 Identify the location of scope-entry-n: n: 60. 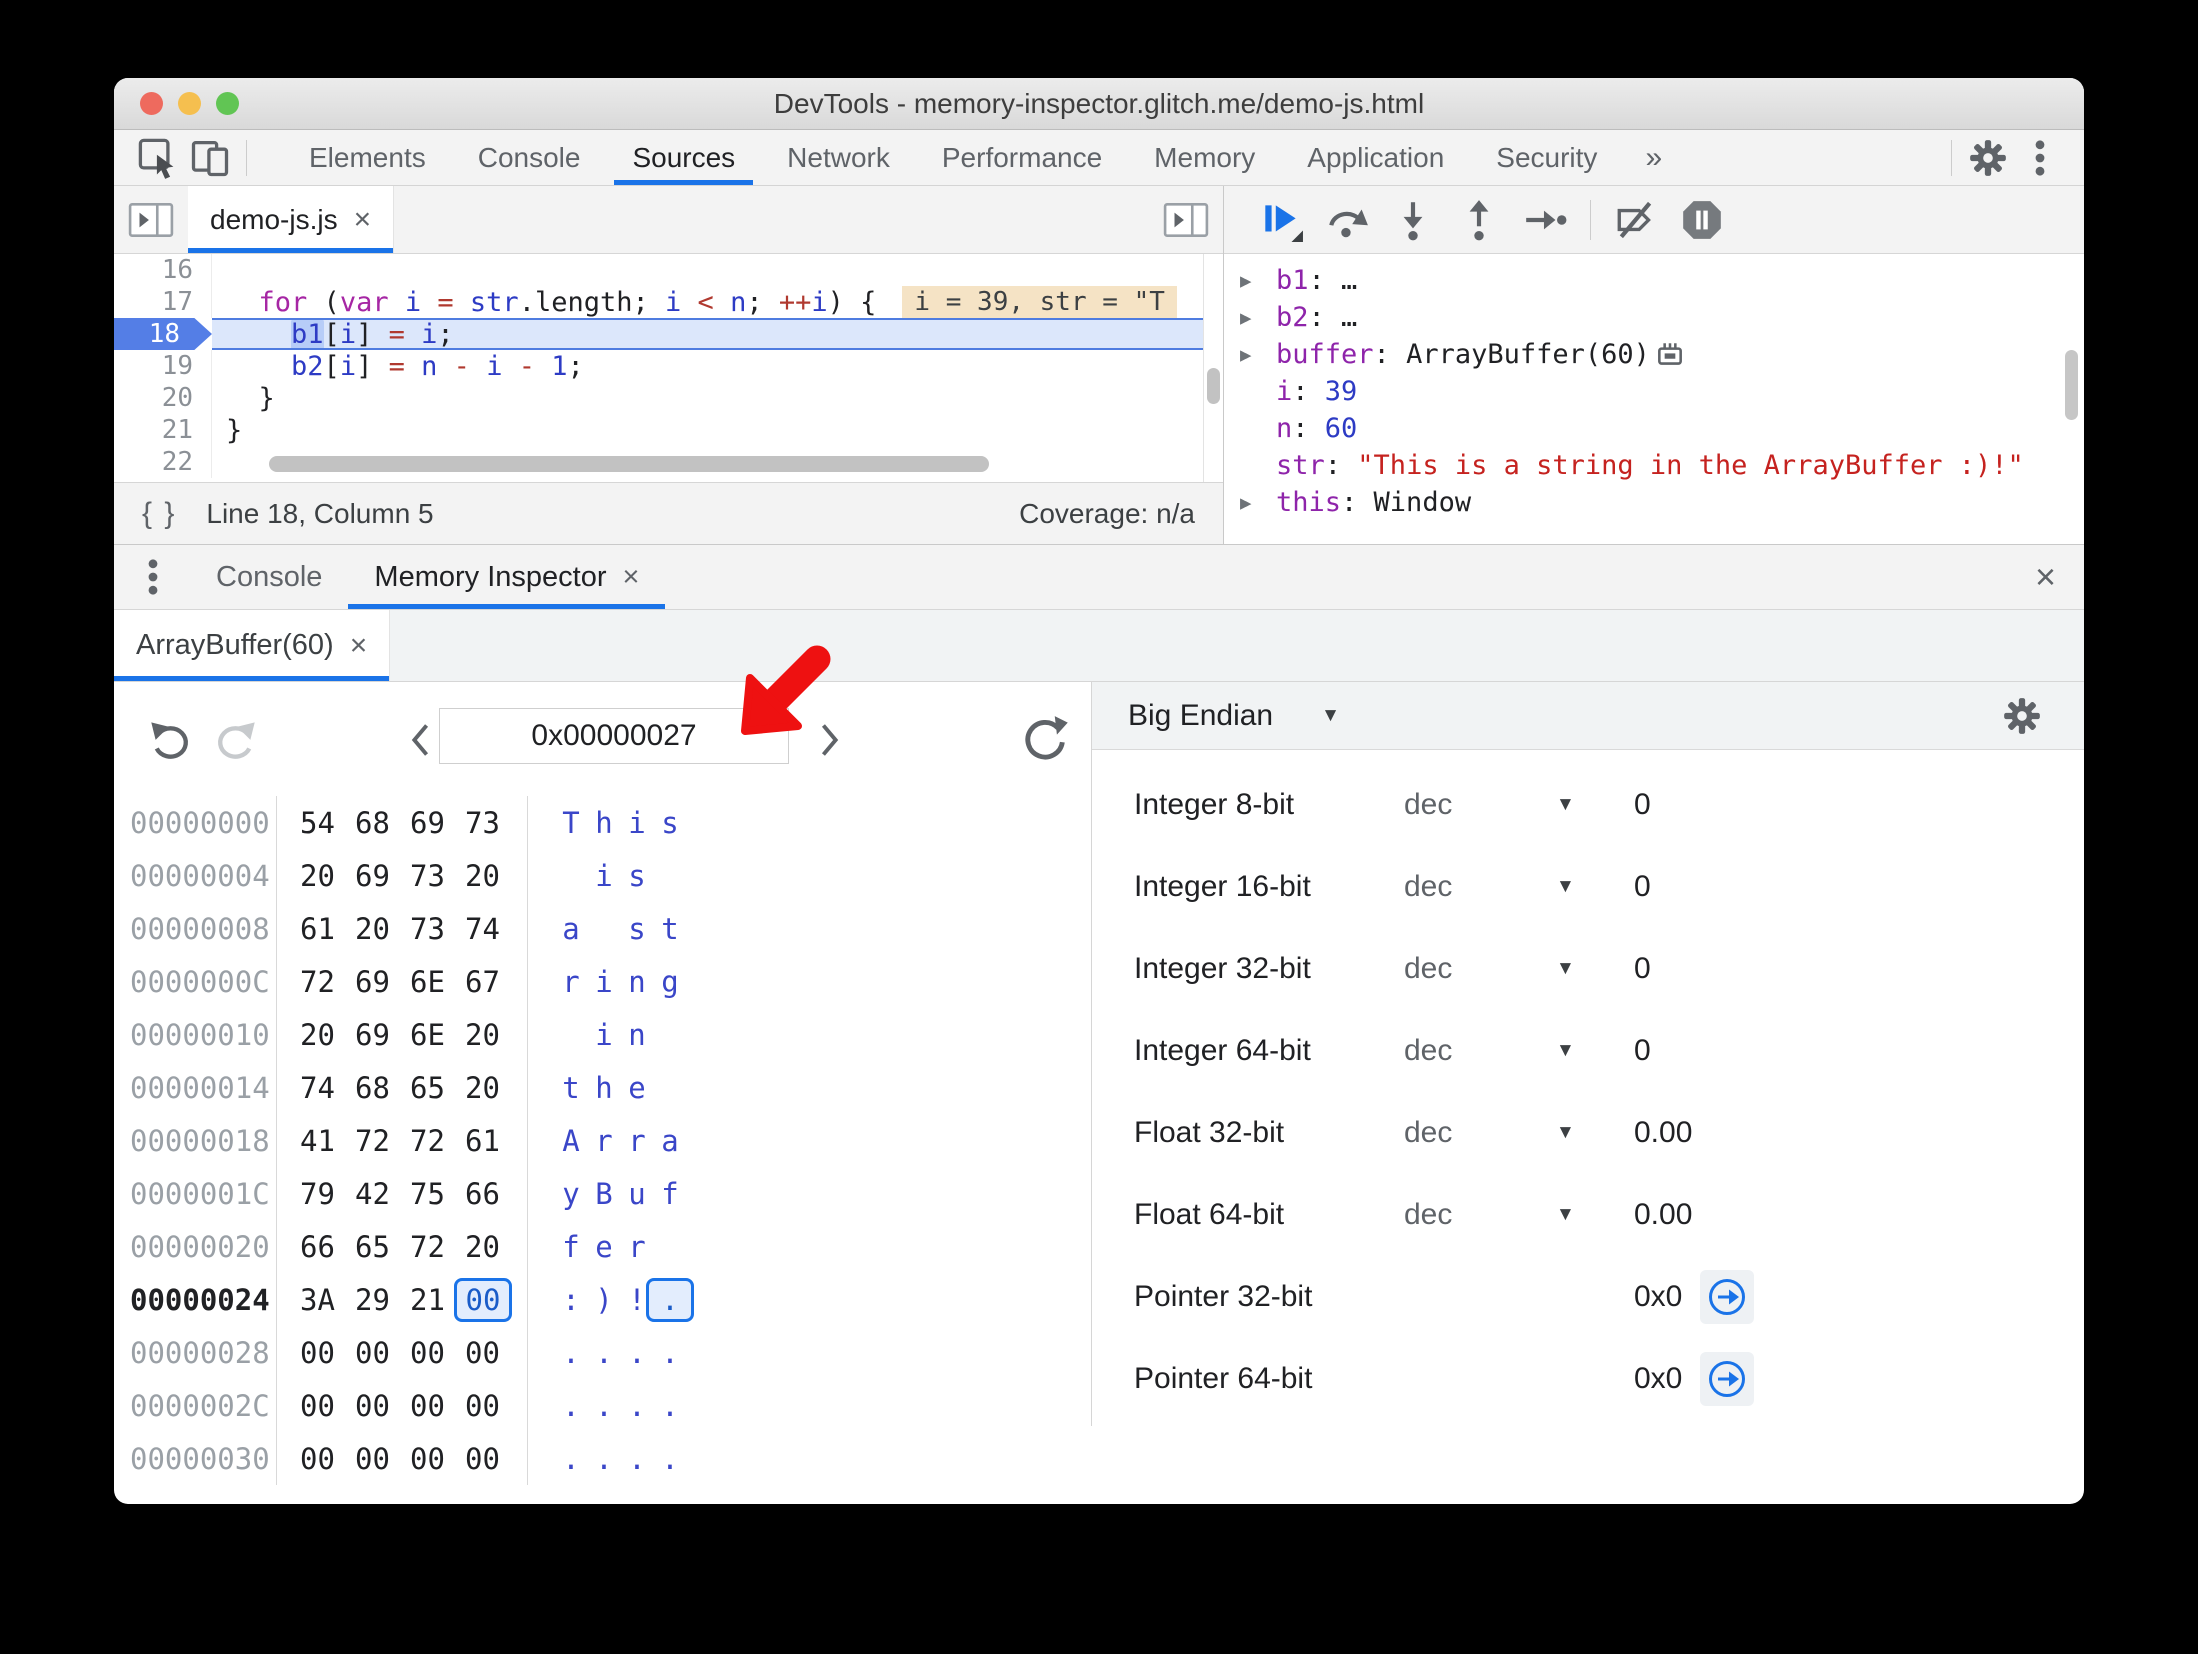
(1317, 428).